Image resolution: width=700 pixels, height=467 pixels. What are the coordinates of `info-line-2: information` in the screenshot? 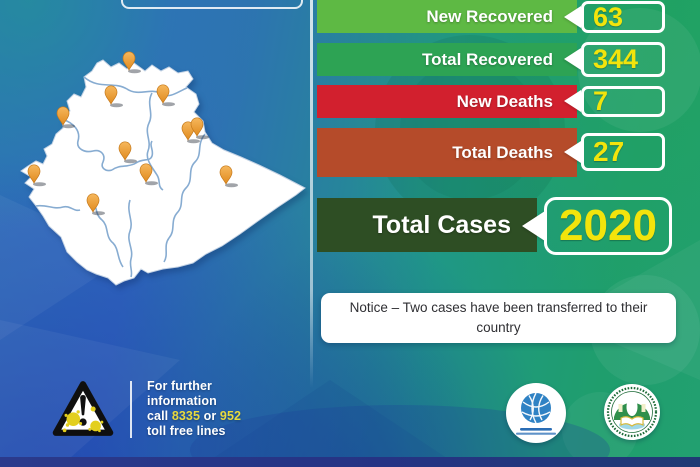 It's located at (182, 401).